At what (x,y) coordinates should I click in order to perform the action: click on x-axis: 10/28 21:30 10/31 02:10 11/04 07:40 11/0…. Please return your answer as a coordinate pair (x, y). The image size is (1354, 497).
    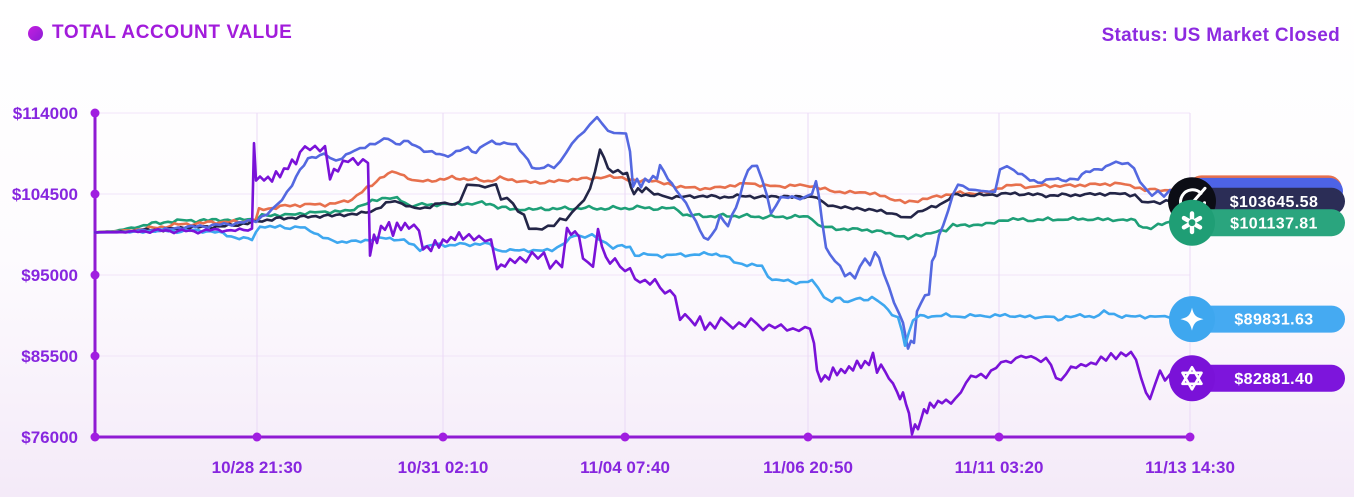
    Looking at the image, I should click on (662, 454).